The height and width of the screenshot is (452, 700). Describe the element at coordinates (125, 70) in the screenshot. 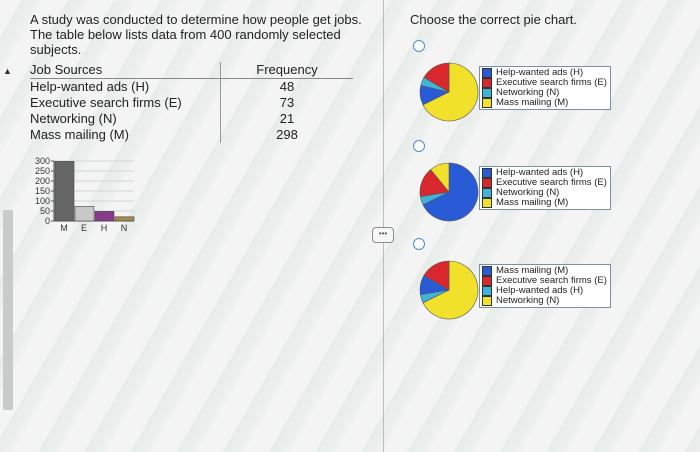

I see `header-job-sources: Job Sources` at that location.